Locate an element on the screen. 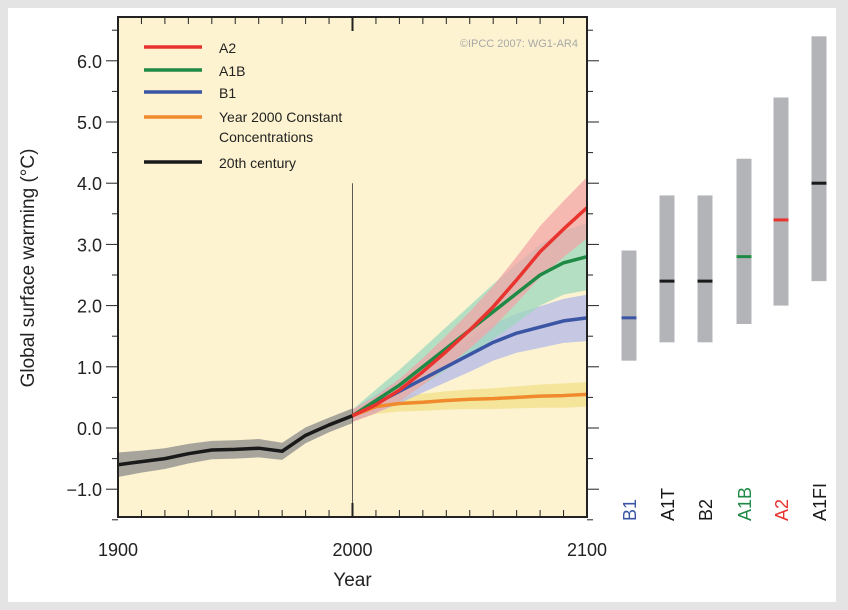 The image size is (848, 610). legend-label: B1 is located at coordinates (227, 93).